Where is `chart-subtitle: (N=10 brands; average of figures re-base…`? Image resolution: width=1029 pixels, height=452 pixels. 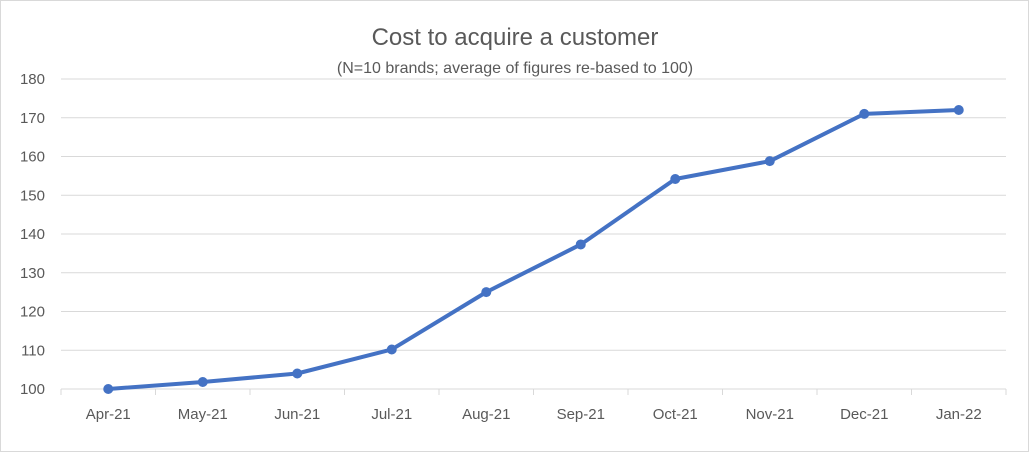 chart-subtitle: (N=10 brands; average of figures re-base… is located at coordinates (515, 68).